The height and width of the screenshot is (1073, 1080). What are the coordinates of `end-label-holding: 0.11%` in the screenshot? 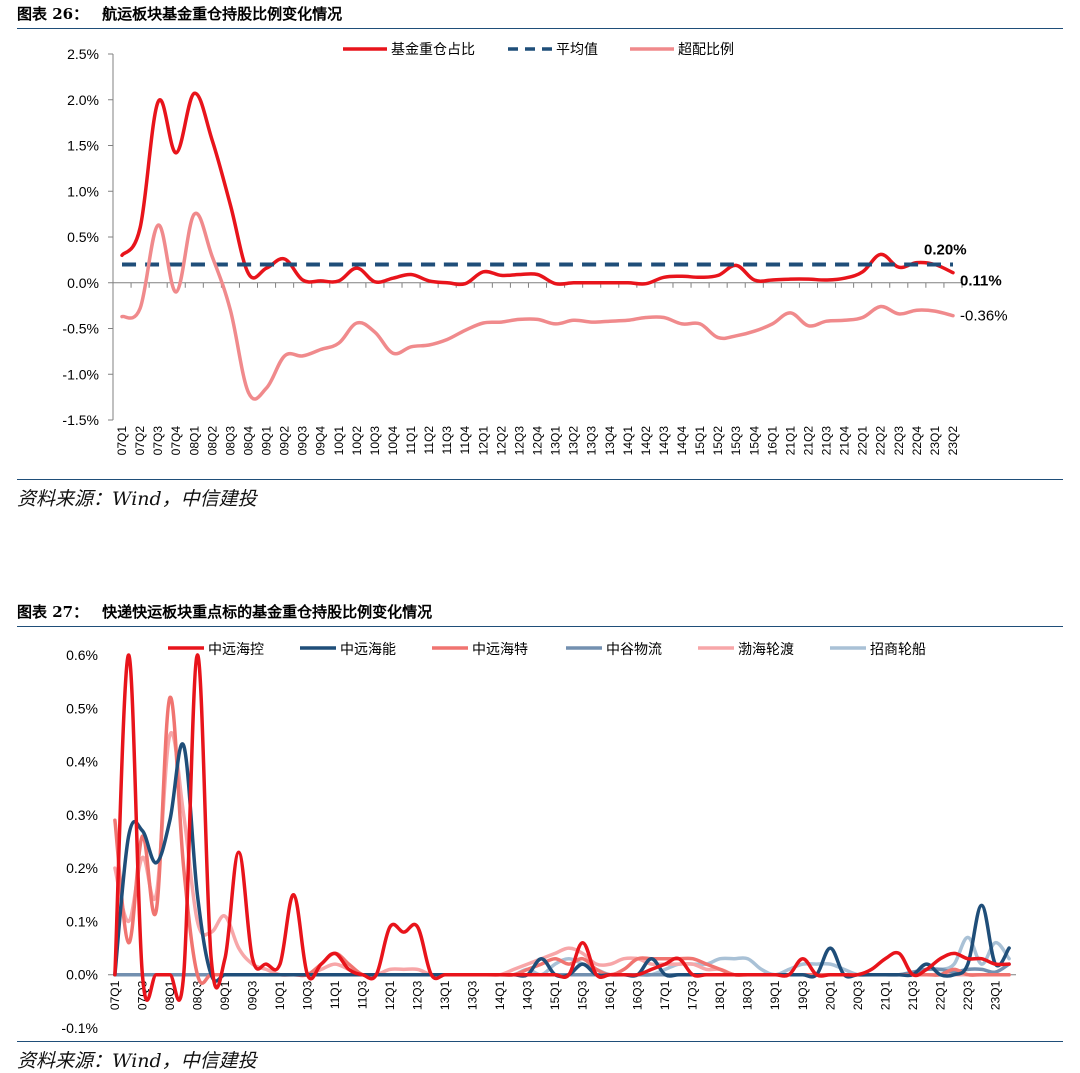 It's located at (981, 281).